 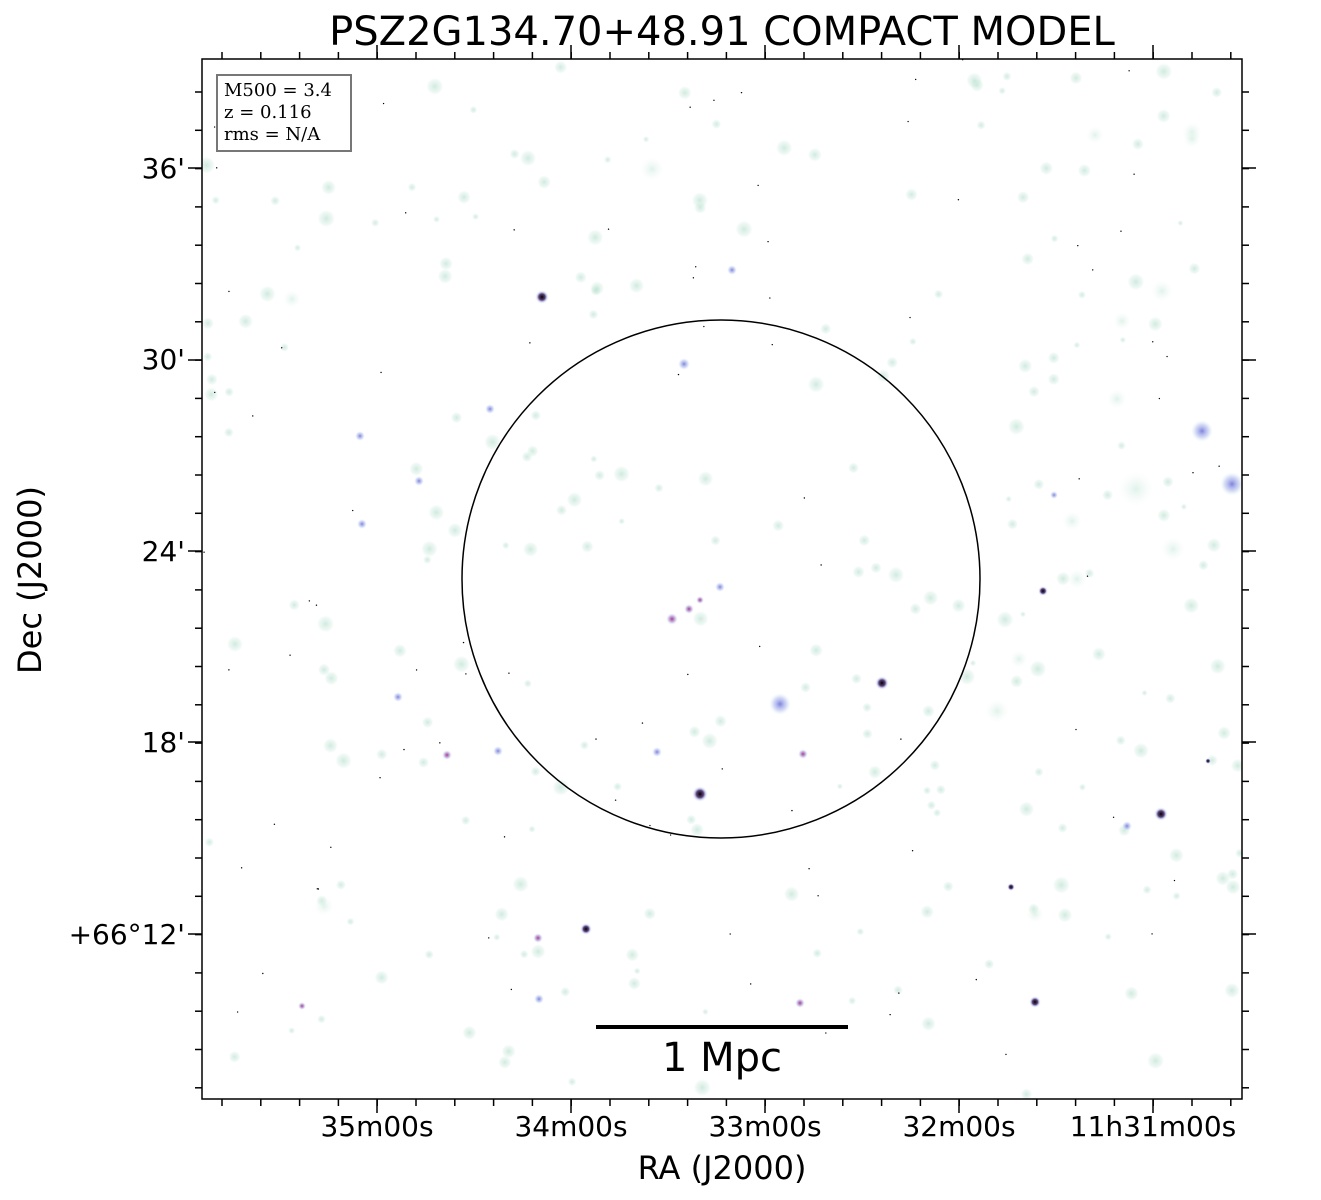 What do you see at coordinates (163, 551) in the screenshot?
I see `y-tick-label: 24'` at bounding box center [163, 551].